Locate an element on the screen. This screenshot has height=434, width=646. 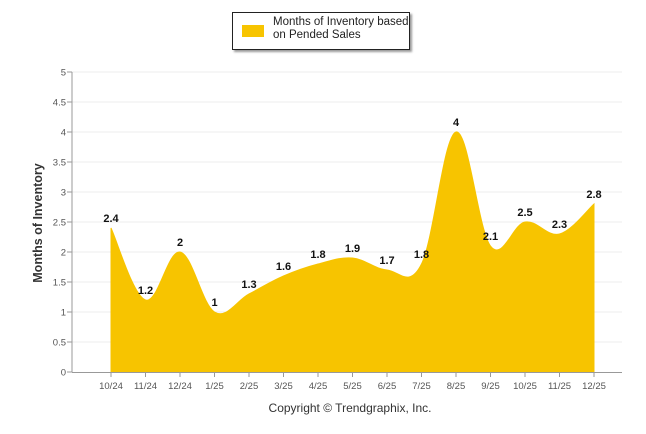
legend-label-line1: Months of Inventory based is located at coordinates (341, 22).